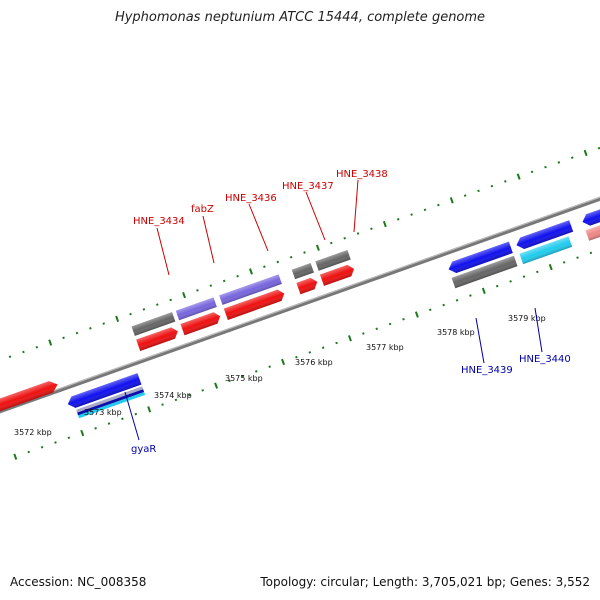 This screenshot has height=600, width=600. What do you see at coordinates (308, 186) in the screenshot?
I see `gene-label-hne3437: HNE_3437` at bounding box center [308, 186].